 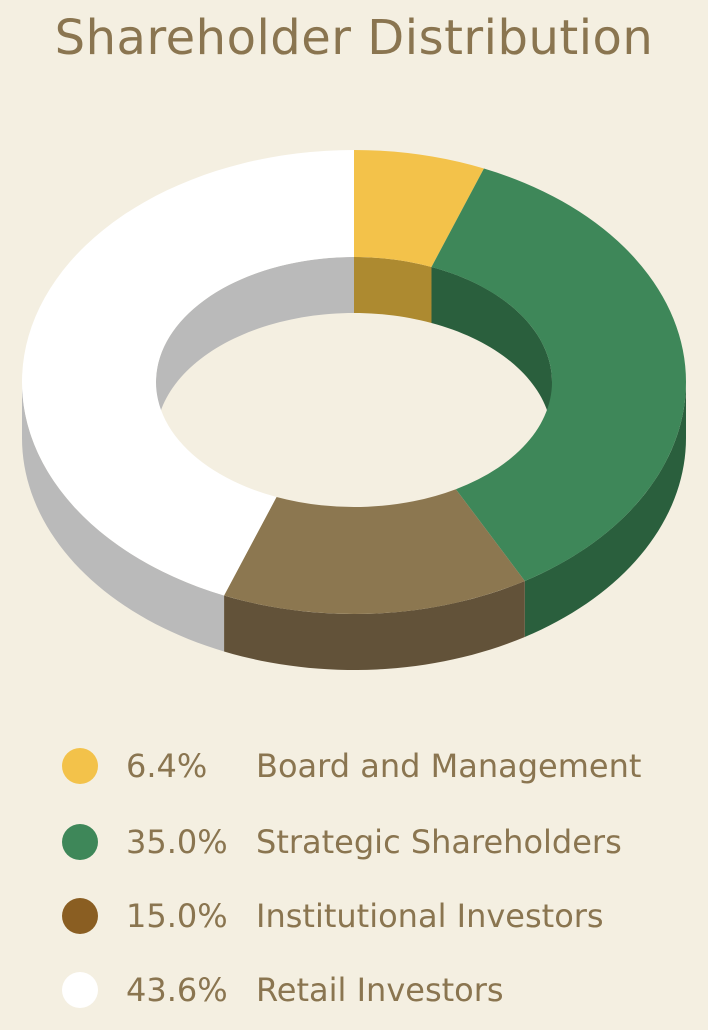 I want to click on legend-value: 43.6%, so click(x=177, y=990).